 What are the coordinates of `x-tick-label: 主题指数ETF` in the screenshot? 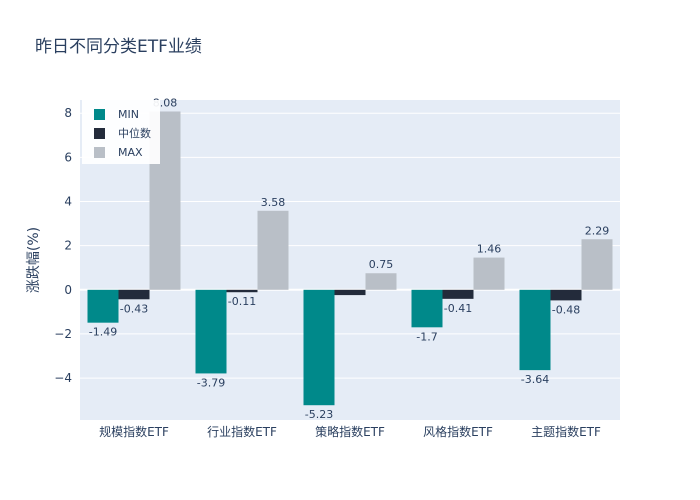 It's located at (566, 431).